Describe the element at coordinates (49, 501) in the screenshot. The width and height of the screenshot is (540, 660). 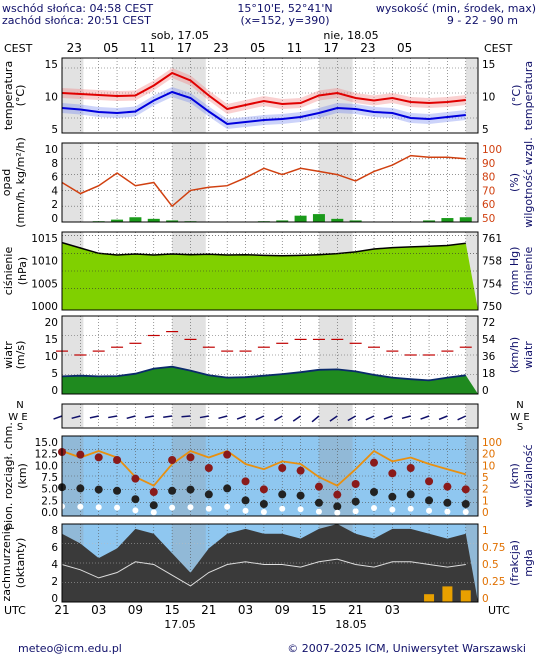
I see `tick-label: 2.5` at that location.